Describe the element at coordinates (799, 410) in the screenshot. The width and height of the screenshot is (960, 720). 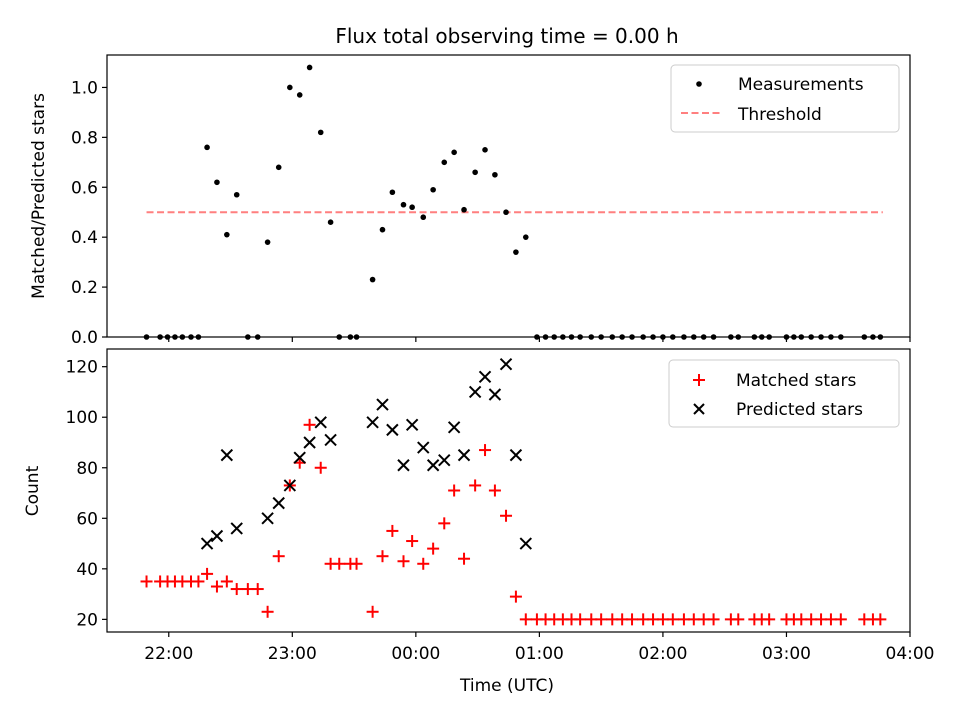
I see `legend-label-predicted-stars: Predicted stars` at that location.